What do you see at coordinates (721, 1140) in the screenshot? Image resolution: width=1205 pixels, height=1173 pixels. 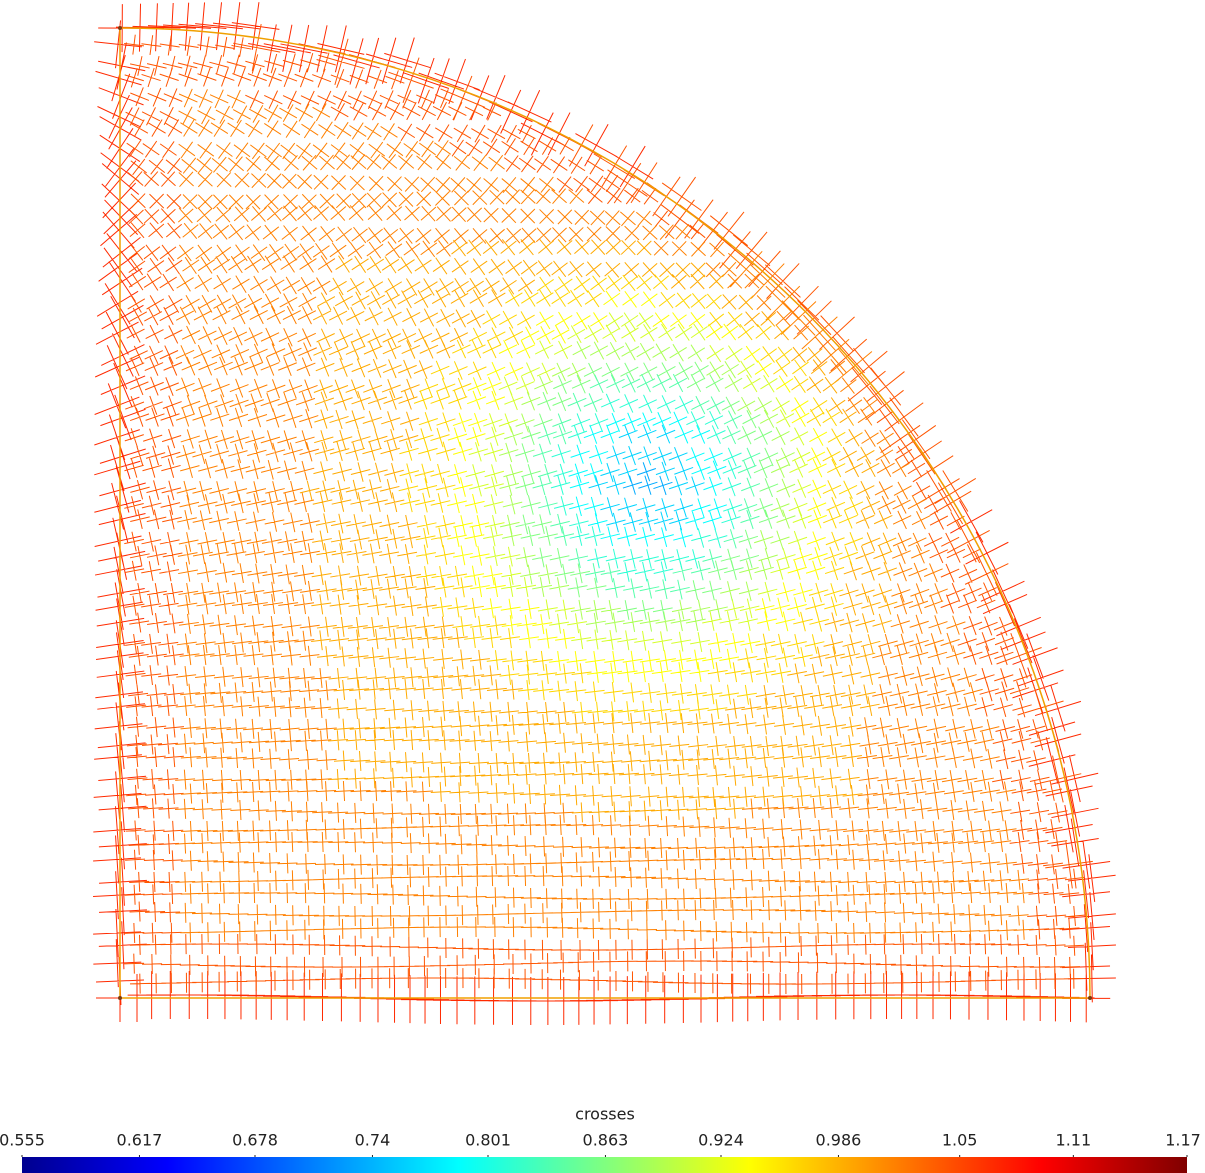 I see `colorbar-tick-label: 0.924` at bounding box center [721, 1140].